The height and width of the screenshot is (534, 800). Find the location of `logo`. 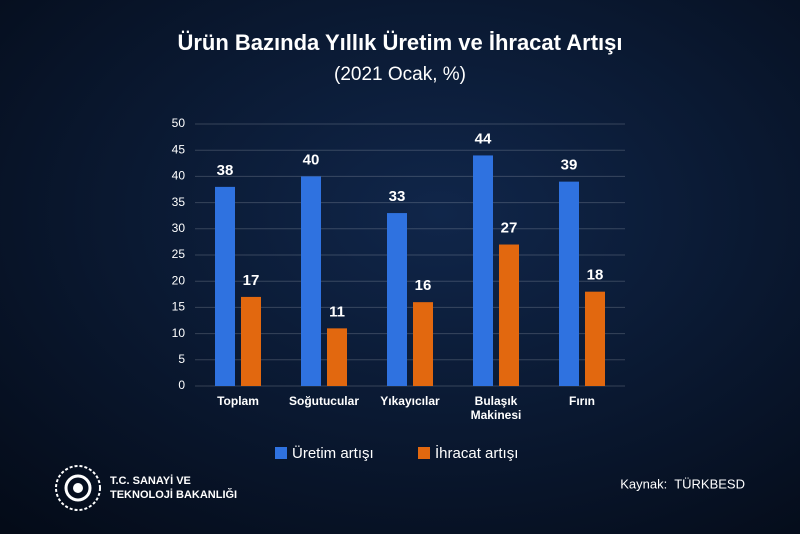

logo is located at coordinates (78, 488).